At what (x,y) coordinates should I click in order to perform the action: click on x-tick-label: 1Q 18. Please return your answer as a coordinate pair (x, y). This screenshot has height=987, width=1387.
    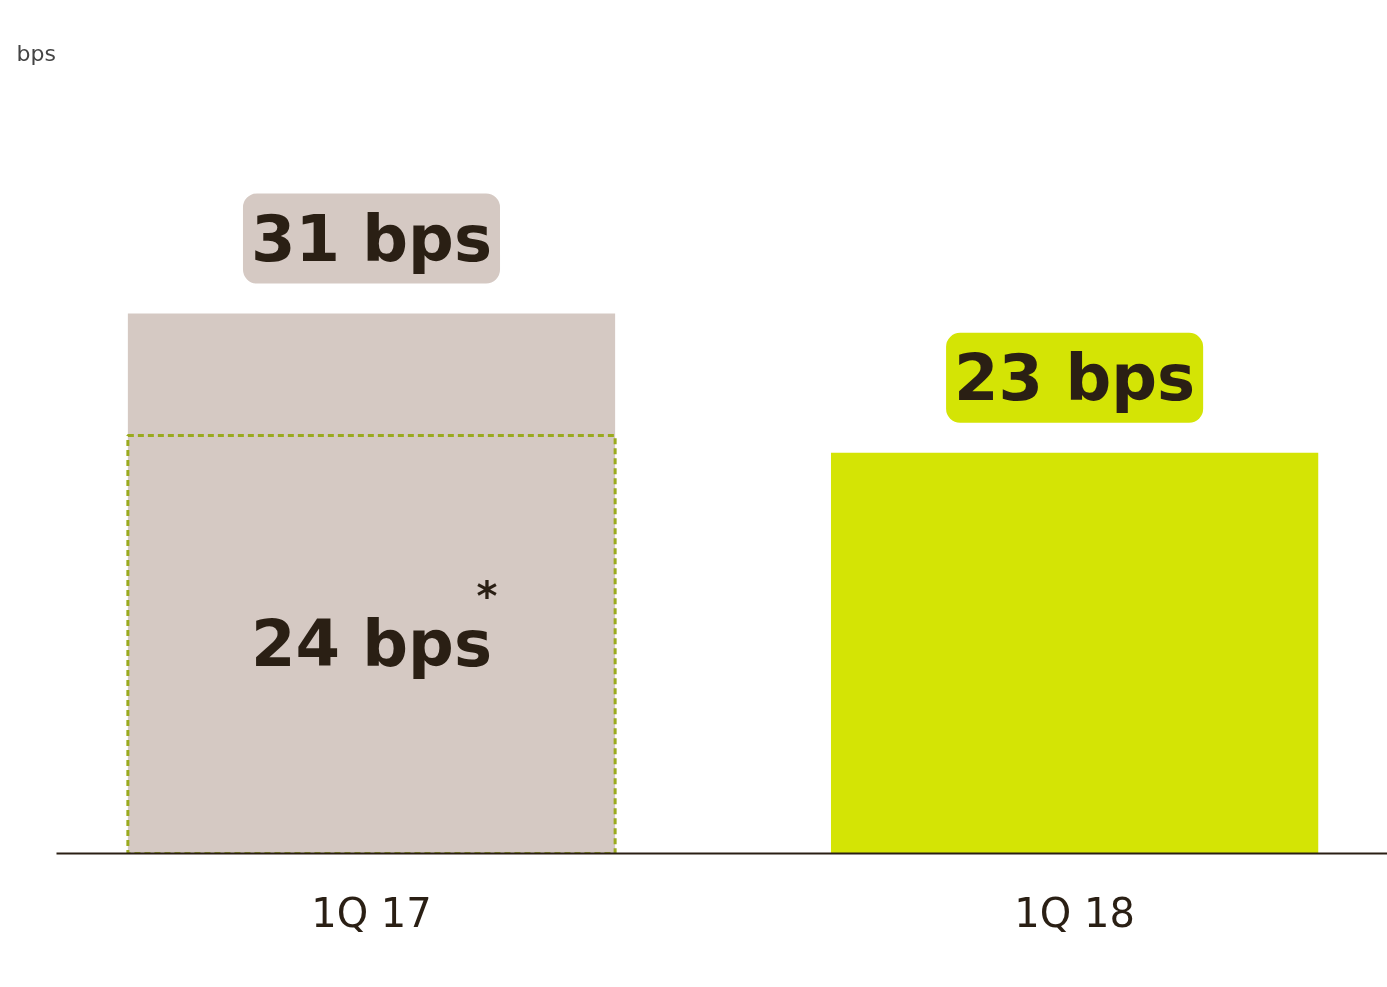
    Looking at the image, I should click on (1074, 912).